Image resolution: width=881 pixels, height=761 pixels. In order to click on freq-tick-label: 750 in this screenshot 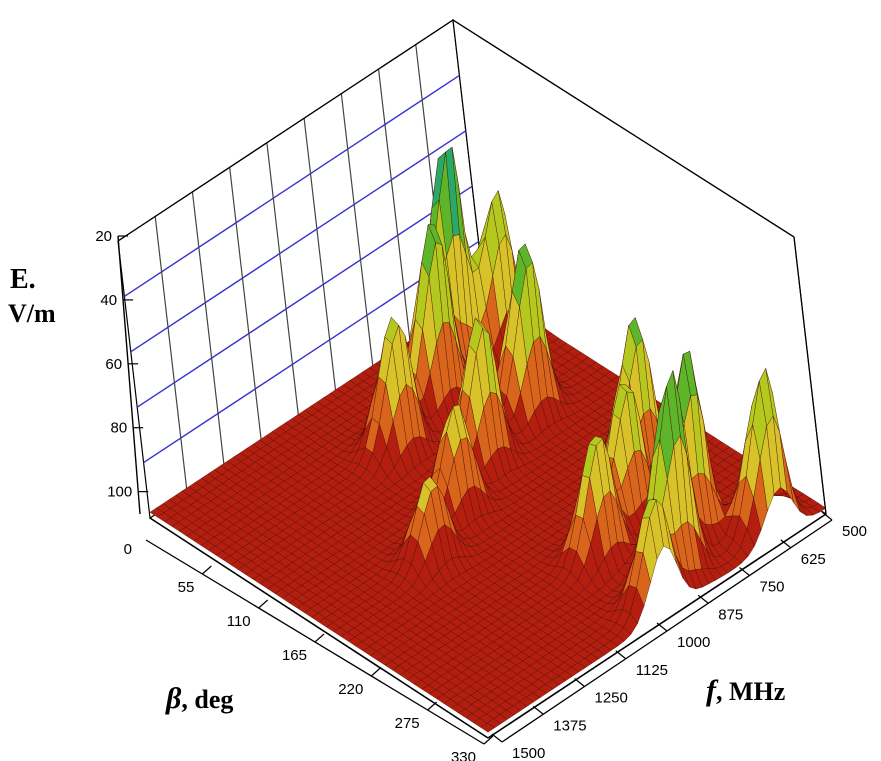, I will do `click(772, 587)`.